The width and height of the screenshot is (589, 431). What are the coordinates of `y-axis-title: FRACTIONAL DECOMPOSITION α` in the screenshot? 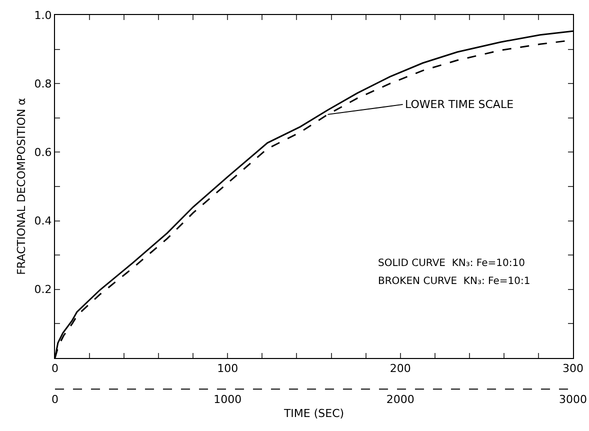 It's located at (21, 186).